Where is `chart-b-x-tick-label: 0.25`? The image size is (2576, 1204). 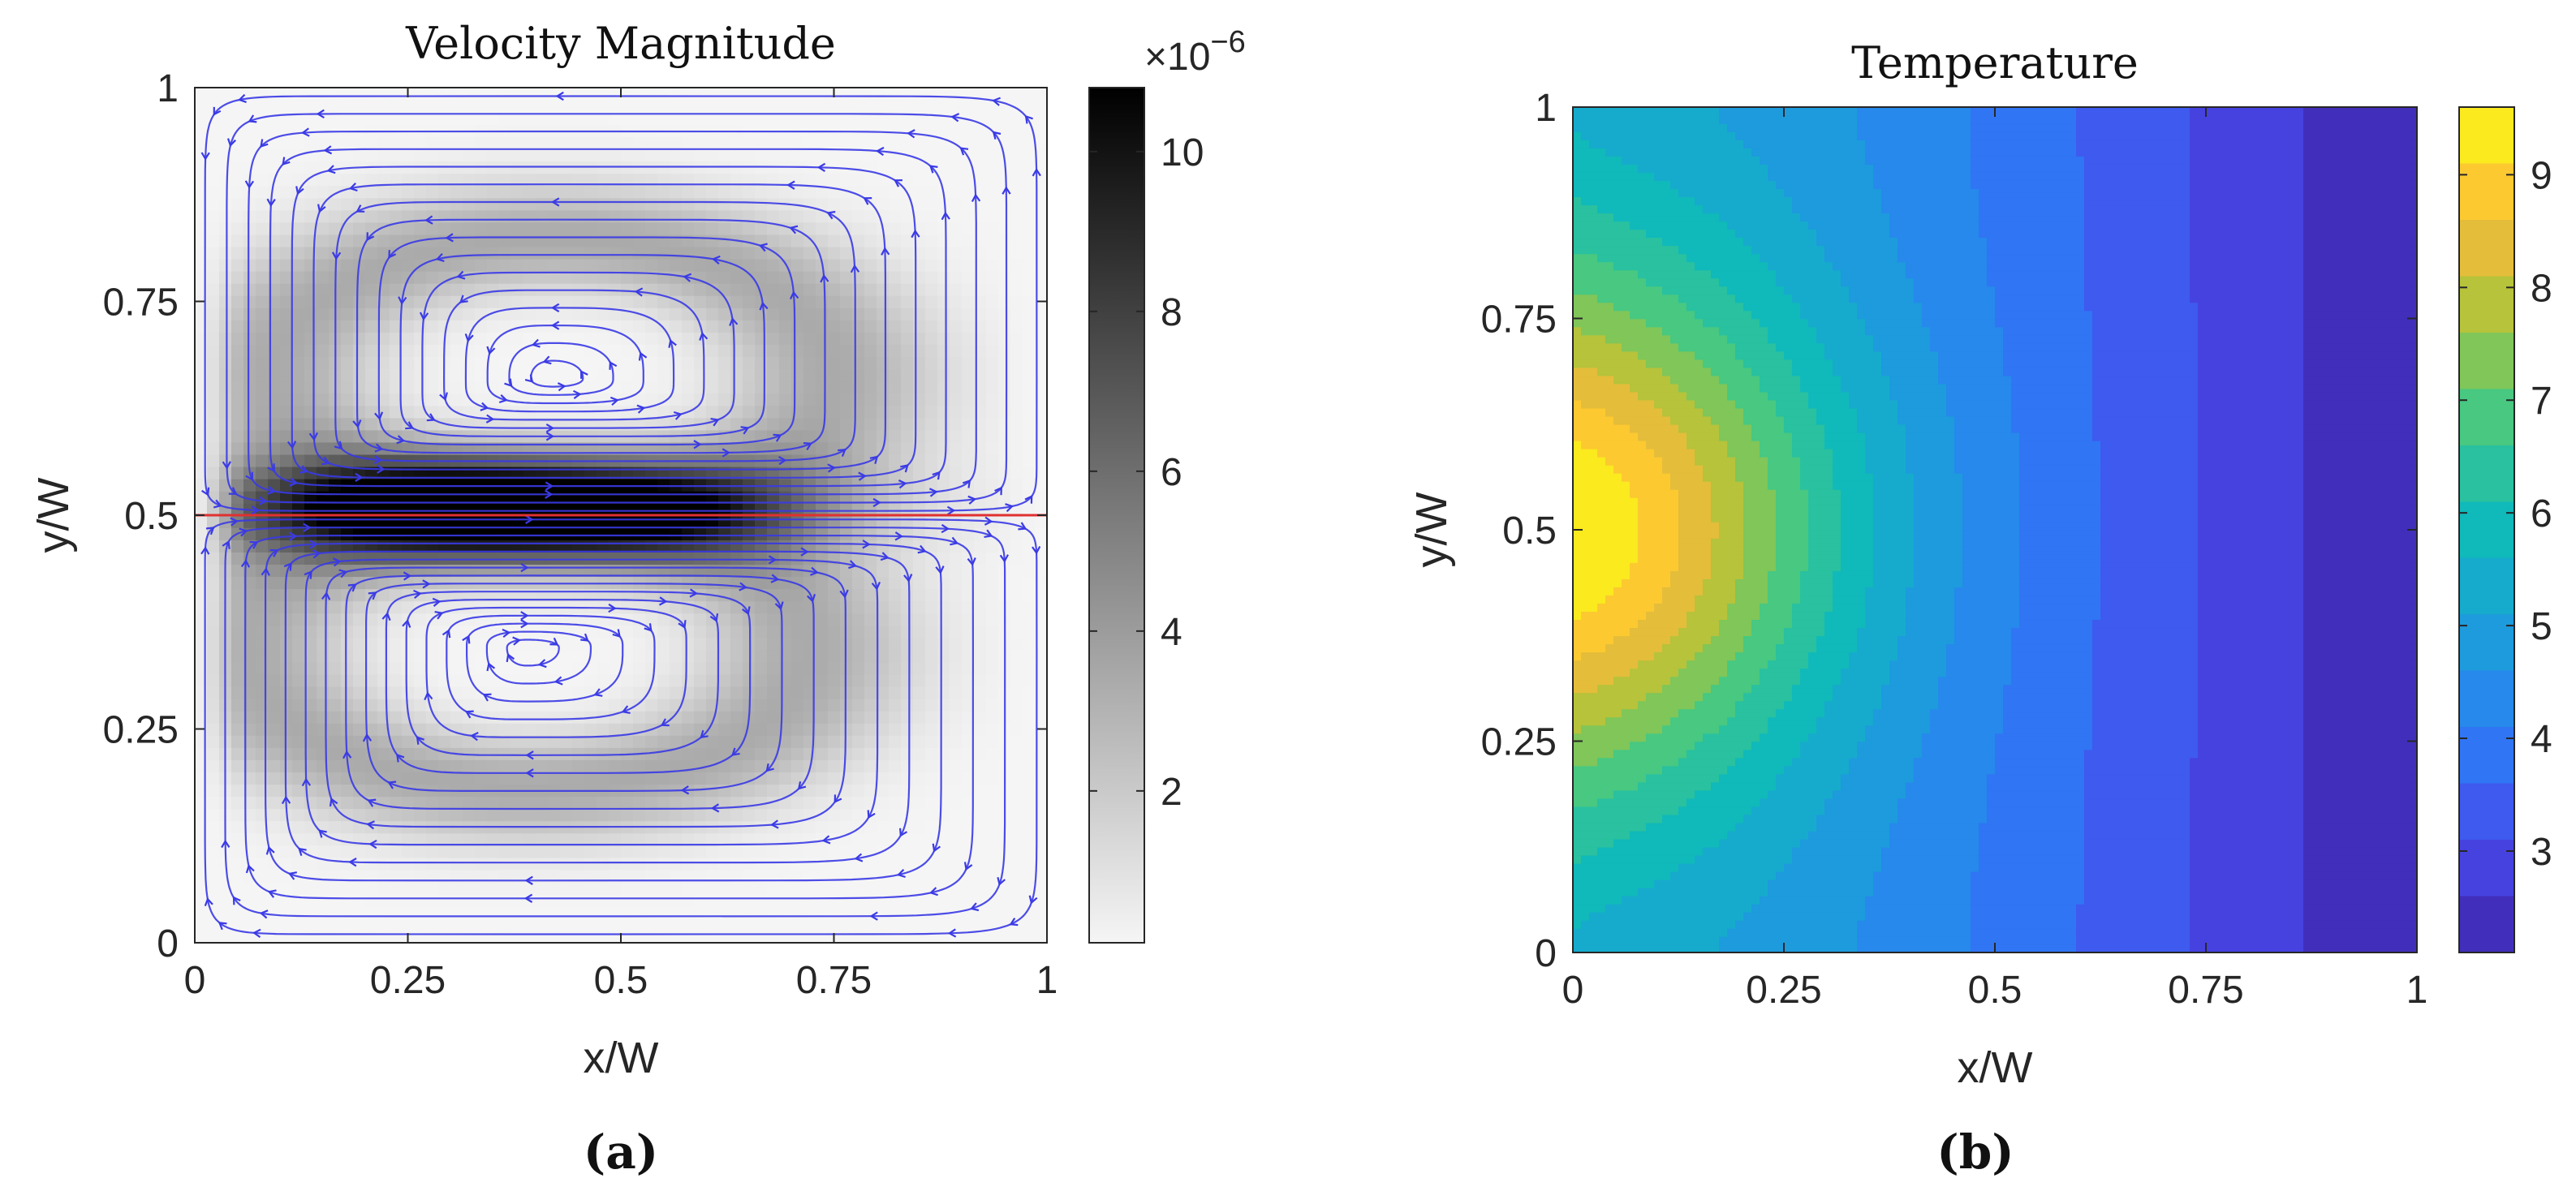 chart-b-x-tick-label: 0.25 is located at coordinates (1784, 990).